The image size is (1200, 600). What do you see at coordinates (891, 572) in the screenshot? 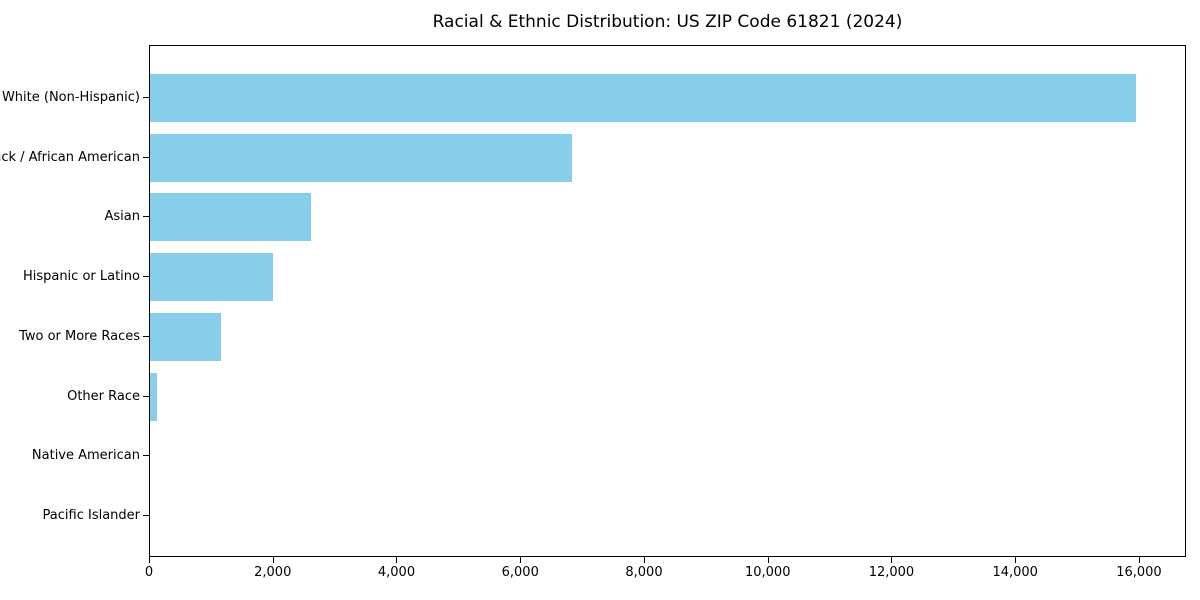
I see `x-axis-tick-label: 12,000` at bounding box center [891, 572].